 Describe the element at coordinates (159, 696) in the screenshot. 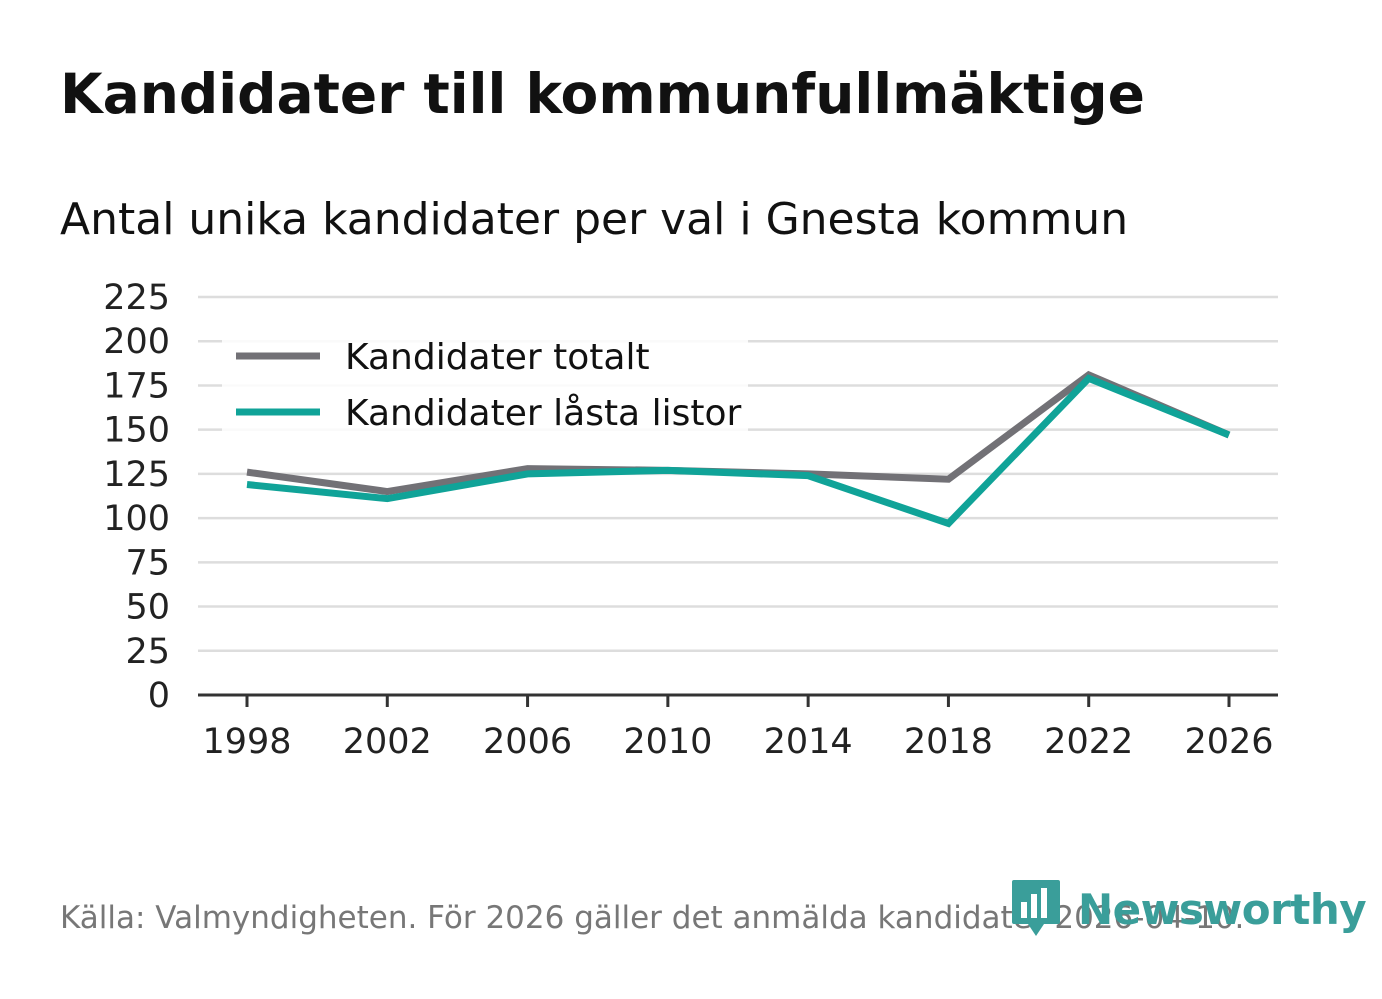

I see `y-tick-label: 0` at that location.